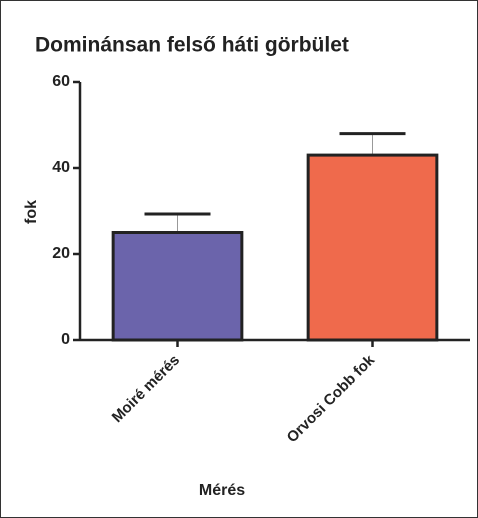 This screenshot has height=518, width=478. What do you see at coordinates (192, 45) in the screenshot?
I see `chart-title: Dominánsan felső háti görbület` at bounding box center [192, 45].